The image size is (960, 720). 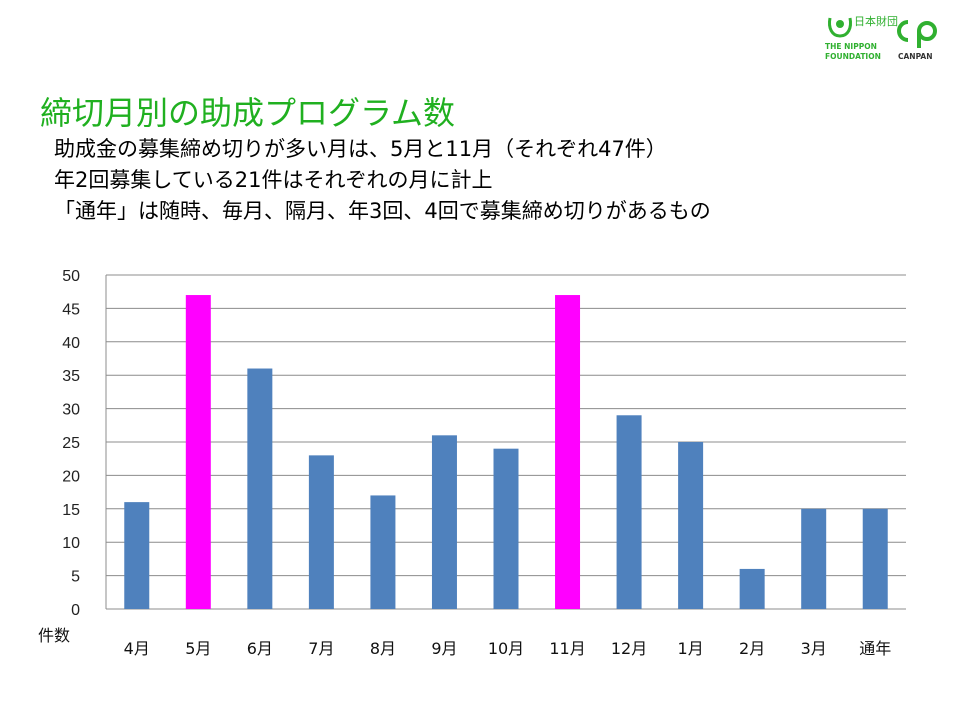 What do you see at coordinates (260, 648) in the screenshot?
I see `x-tick-label: 6月` at bounding box center [260, 648].